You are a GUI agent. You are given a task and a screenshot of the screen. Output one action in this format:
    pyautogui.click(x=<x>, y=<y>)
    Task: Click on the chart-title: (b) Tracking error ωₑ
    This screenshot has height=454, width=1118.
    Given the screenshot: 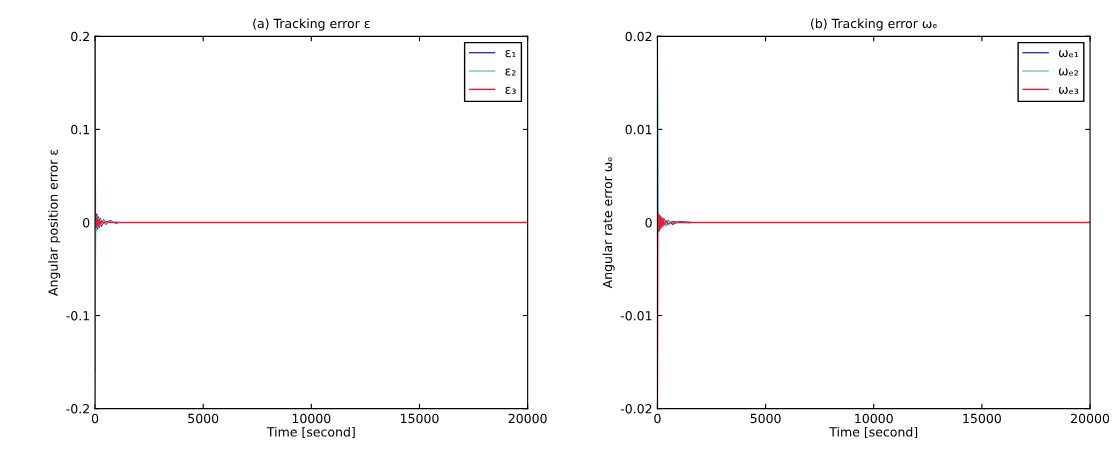 What is the action you would take?
    pyautogui.click(x=874, y=24)
    